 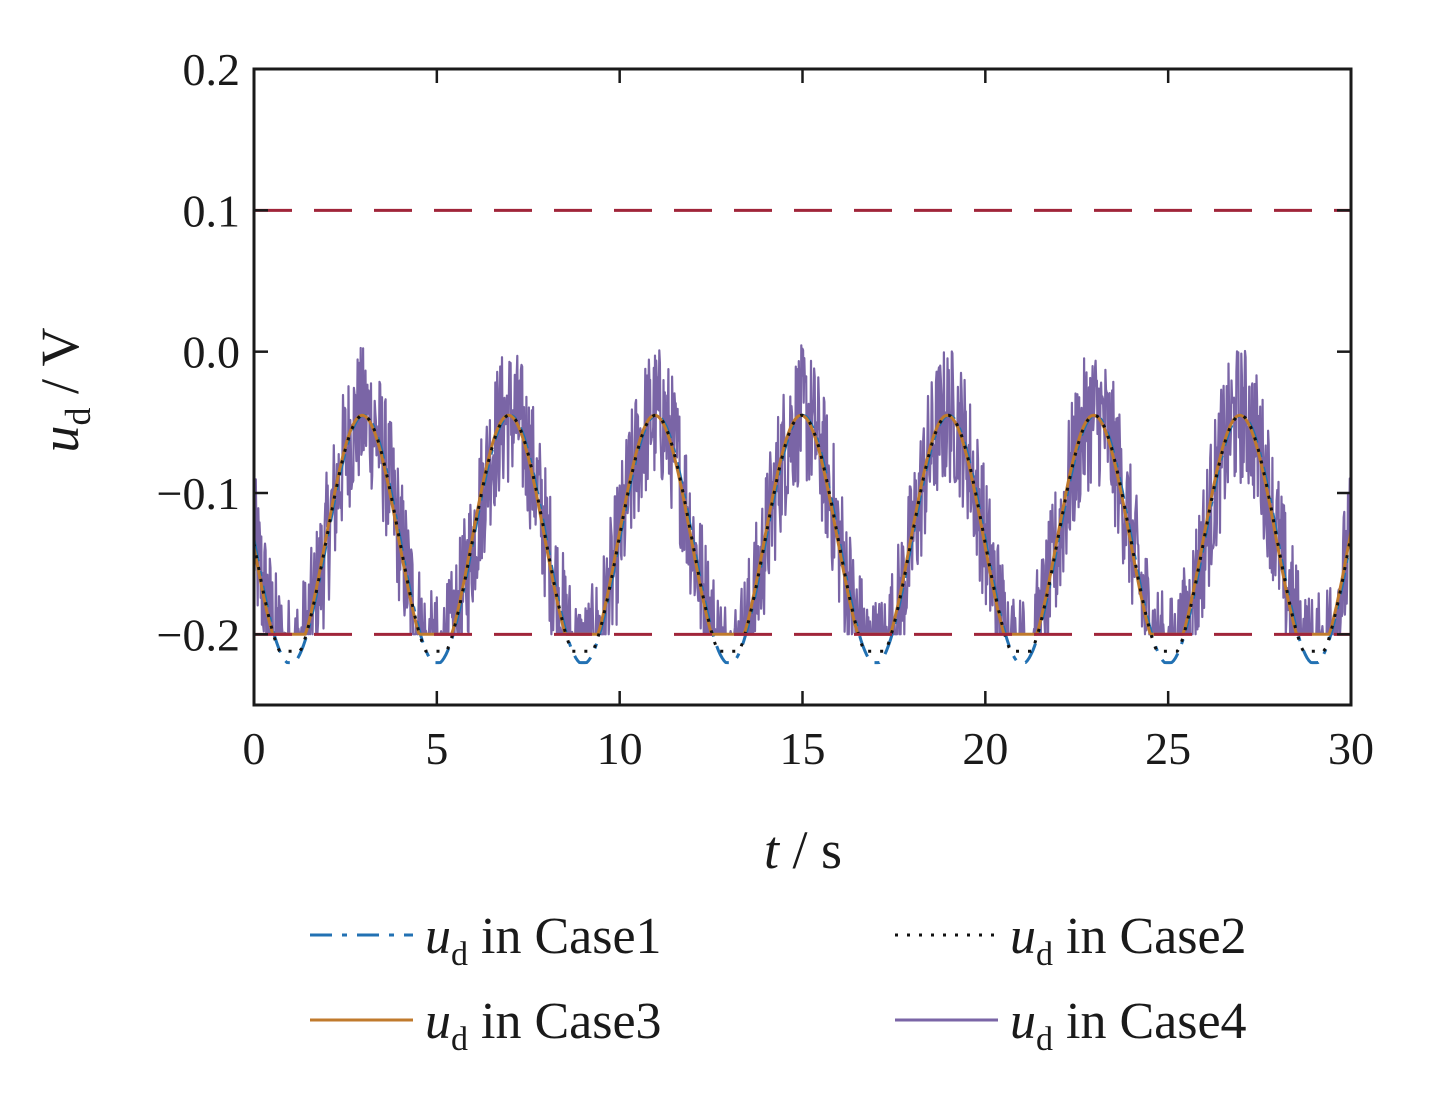 I want to click on x-axis-unit: / s, so click(x=810, y=850).